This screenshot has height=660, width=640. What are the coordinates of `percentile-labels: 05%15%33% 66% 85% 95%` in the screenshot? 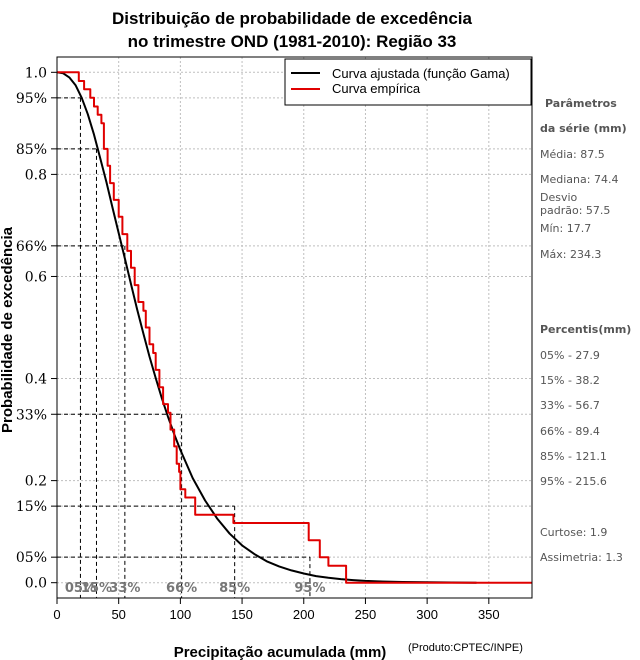 It's located at (195, 588).